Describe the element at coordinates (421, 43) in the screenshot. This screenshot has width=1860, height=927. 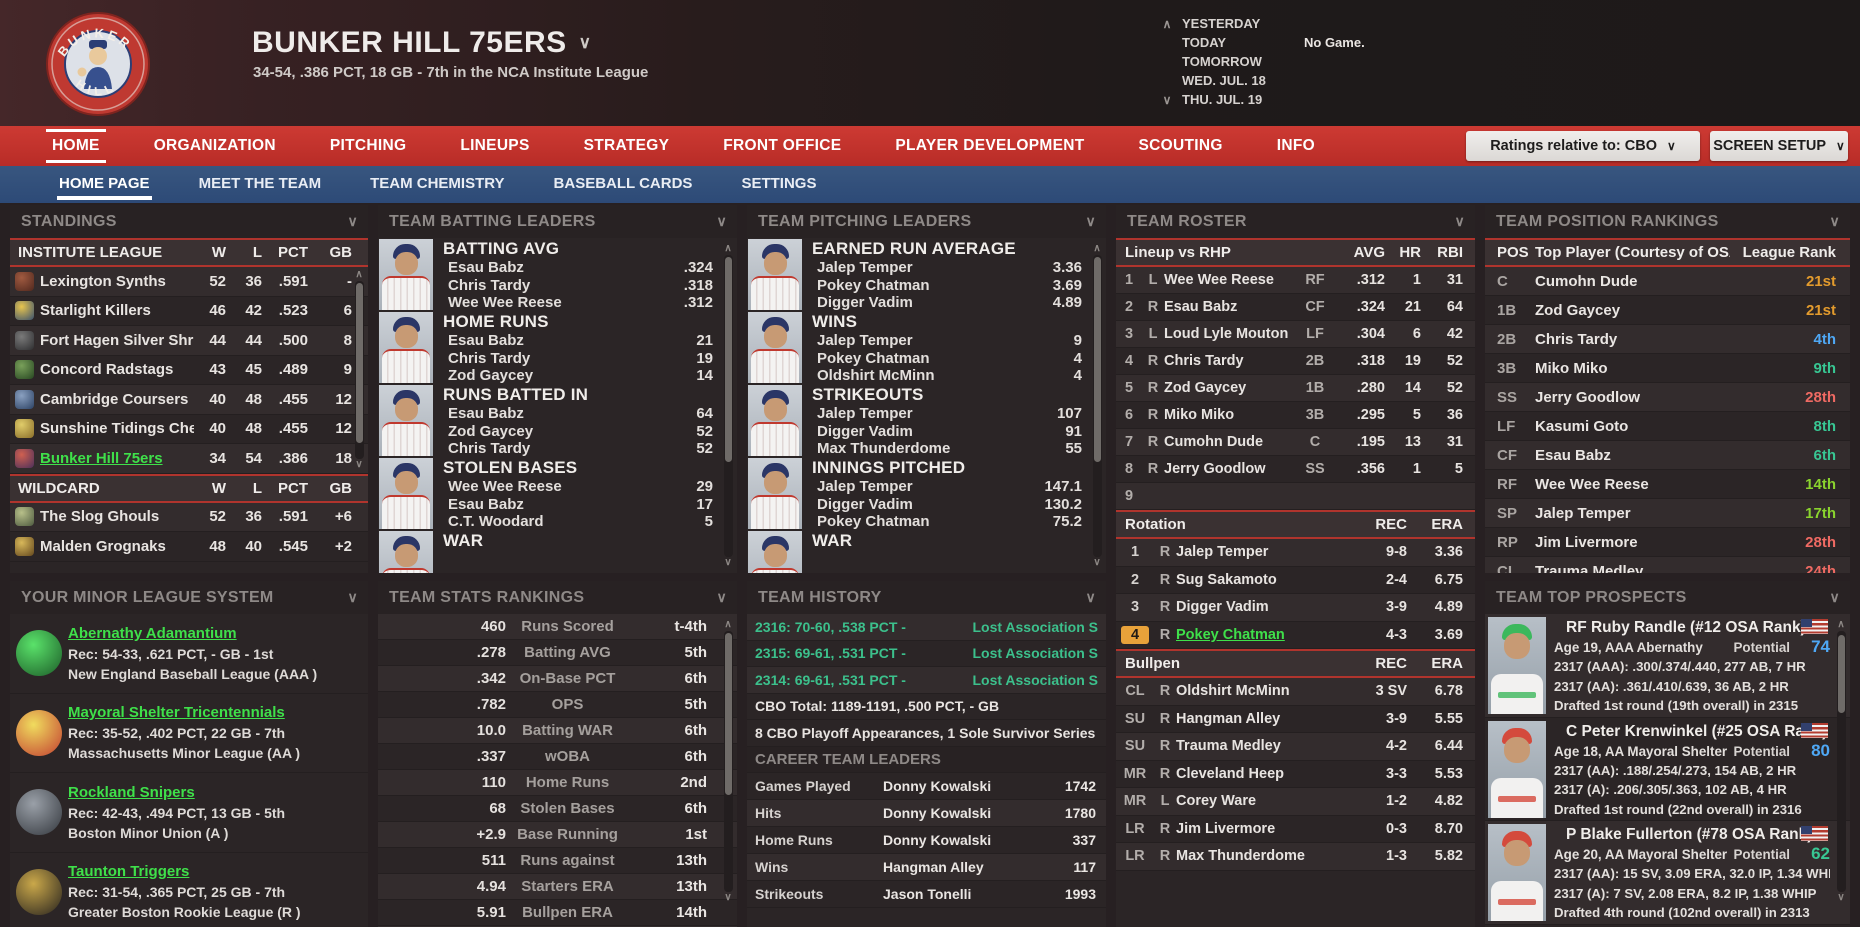
I see `team-name-dropdown: BUNKER HILL 75ERS ∨` at that location.